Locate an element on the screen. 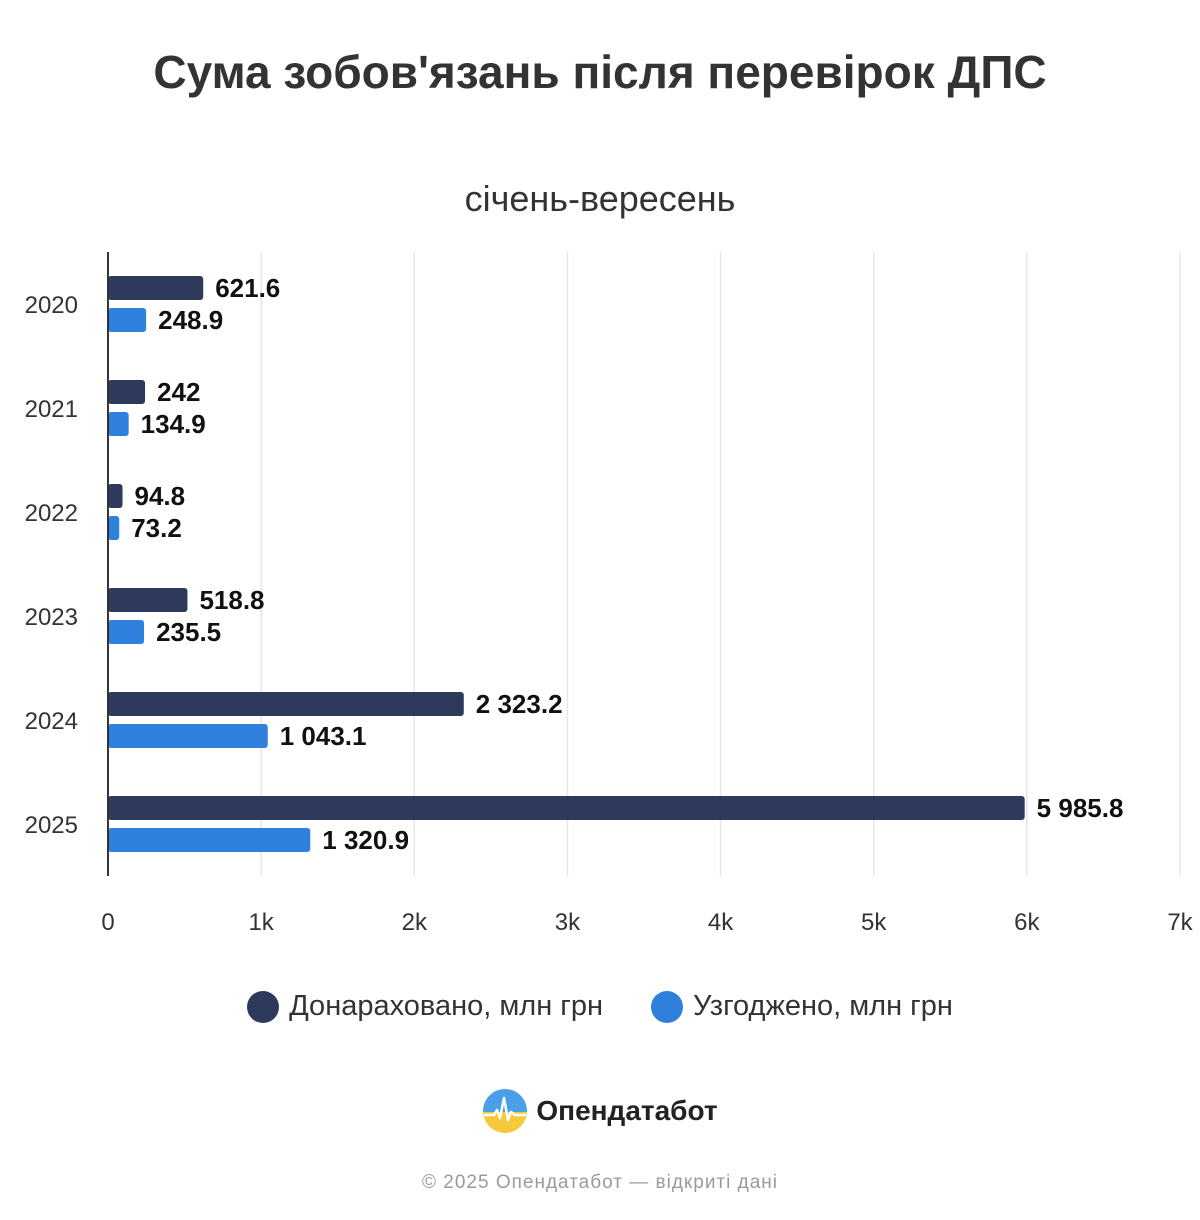  data-label: 1 320.9 is located at coordinates (365, 840).